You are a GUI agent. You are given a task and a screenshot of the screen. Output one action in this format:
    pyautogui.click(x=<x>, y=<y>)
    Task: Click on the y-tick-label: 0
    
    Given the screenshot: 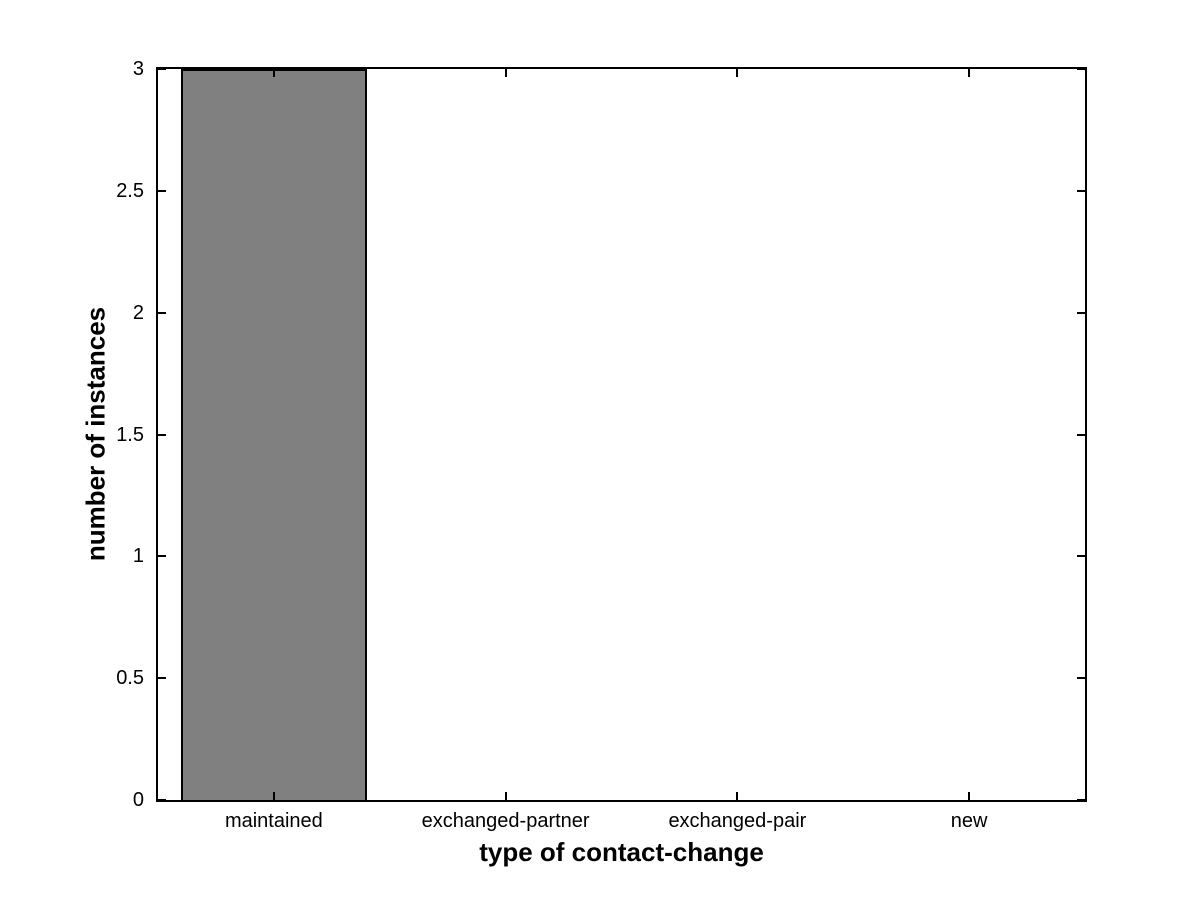 What is the action you would take?
    pyautogui.click(x=138, y=800)
    